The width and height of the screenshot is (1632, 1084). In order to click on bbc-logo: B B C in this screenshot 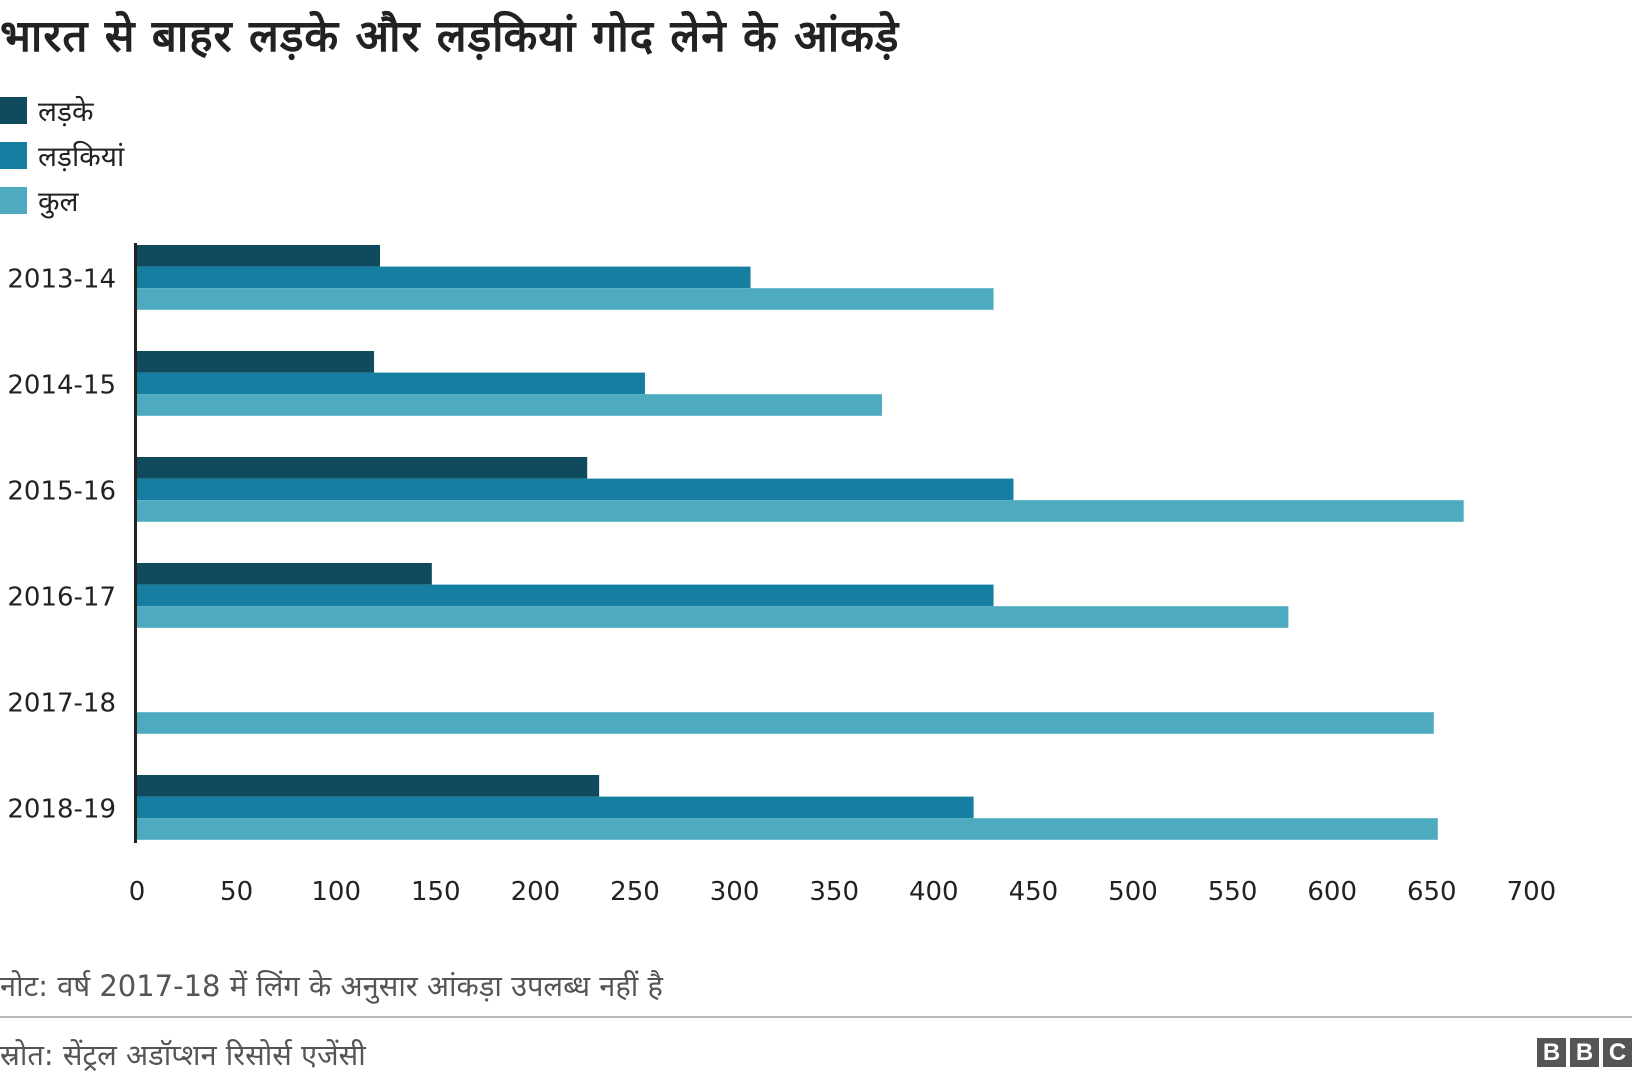, I will do `click(1584, 1052)`.